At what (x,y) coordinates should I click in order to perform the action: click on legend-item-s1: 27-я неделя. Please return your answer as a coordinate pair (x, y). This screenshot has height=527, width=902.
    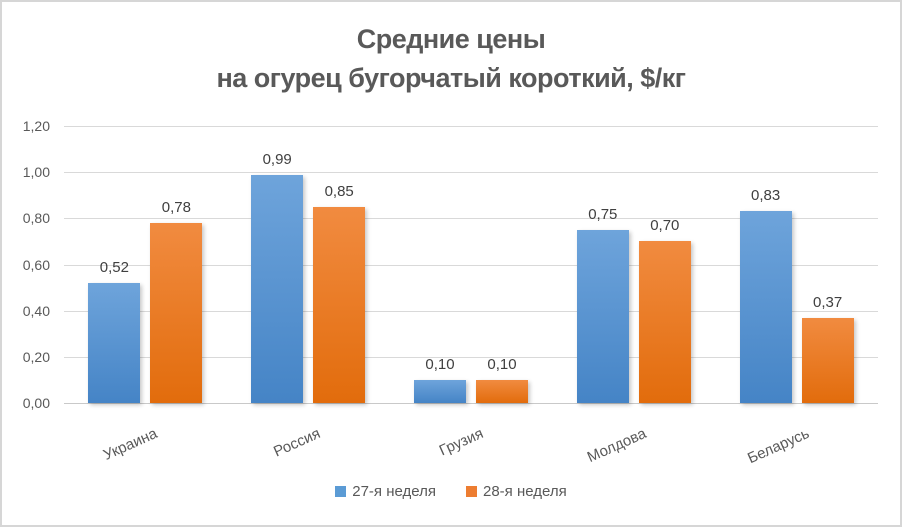
    Looking at the image, I should click on (385, 491).